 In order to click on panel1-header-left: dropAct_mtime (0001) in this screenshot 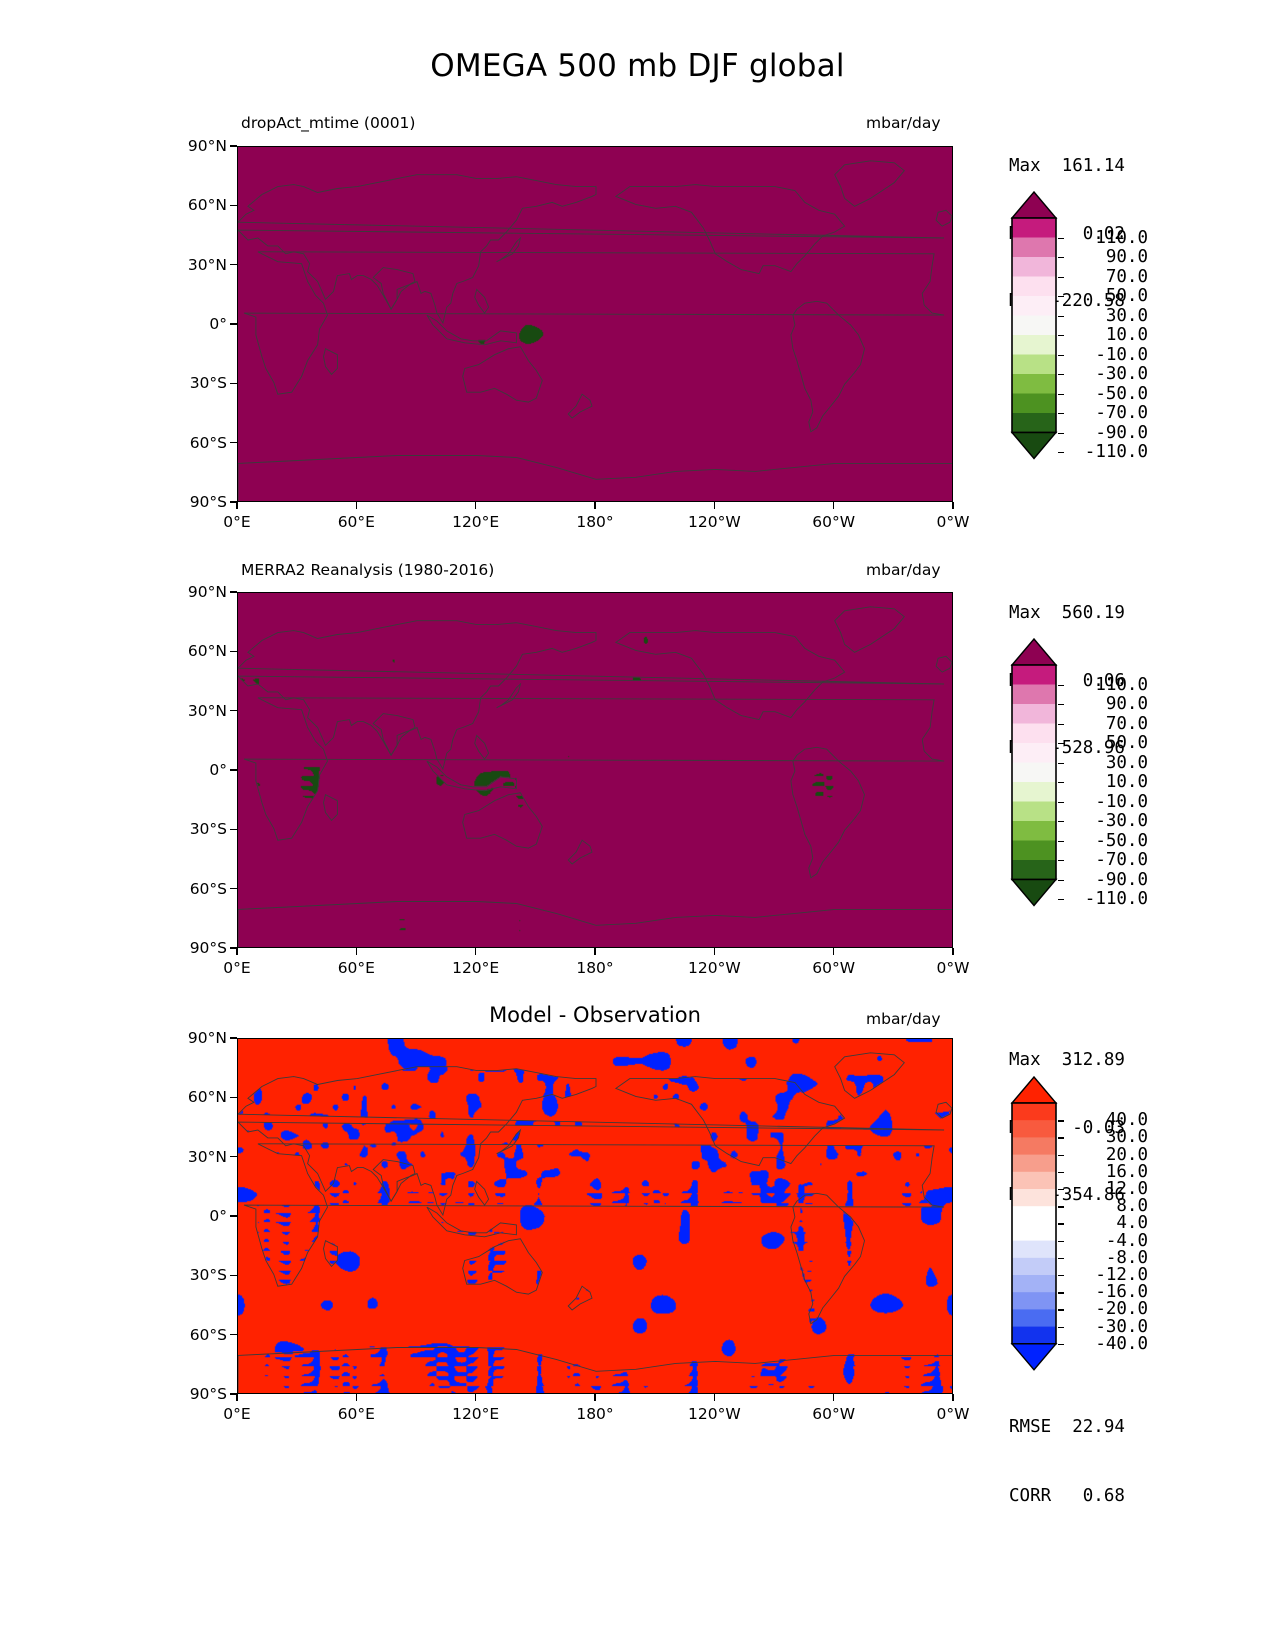, I will do `click(328, 123)`.